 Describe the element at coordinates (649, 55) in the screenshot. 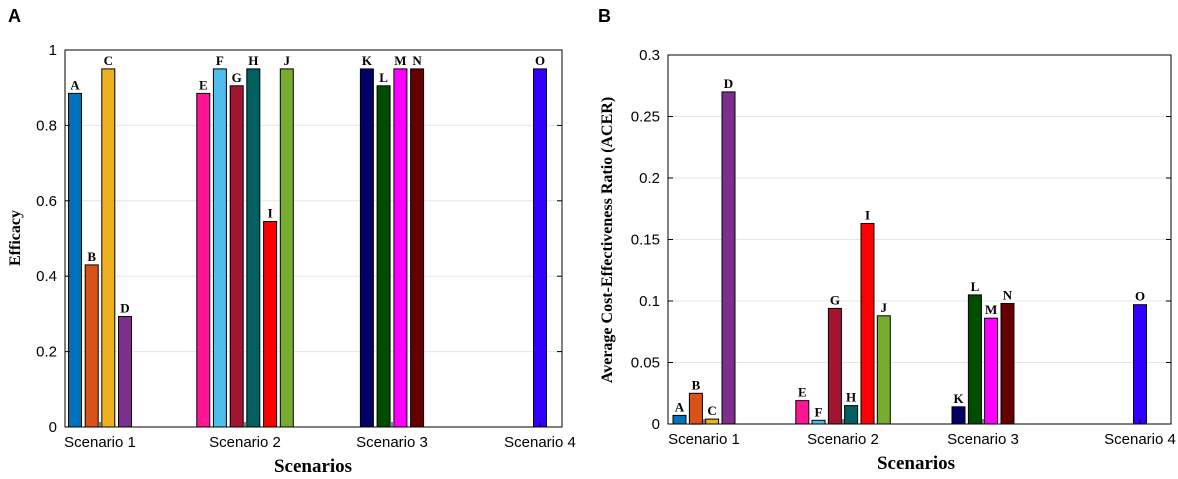

I see `y-tick-label: 0.3` at that location.